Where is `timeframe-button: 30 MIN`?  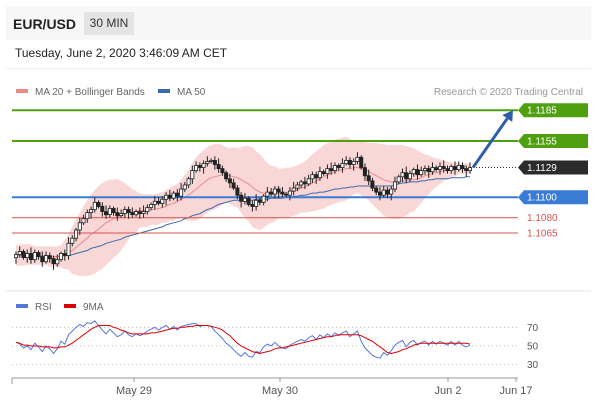
timeframe-button: 30 MIN is located at coordinates (109, 23).